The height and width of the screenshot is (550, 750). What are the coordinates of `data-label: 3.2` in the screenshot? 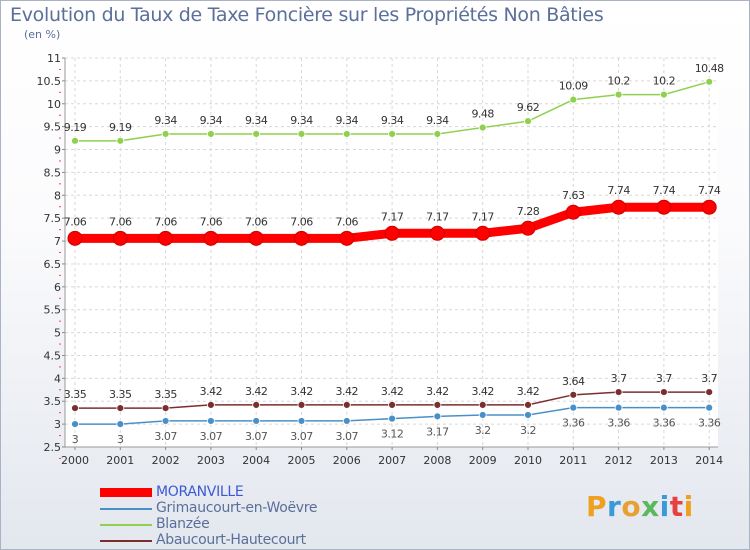 It's located at (528, 430).